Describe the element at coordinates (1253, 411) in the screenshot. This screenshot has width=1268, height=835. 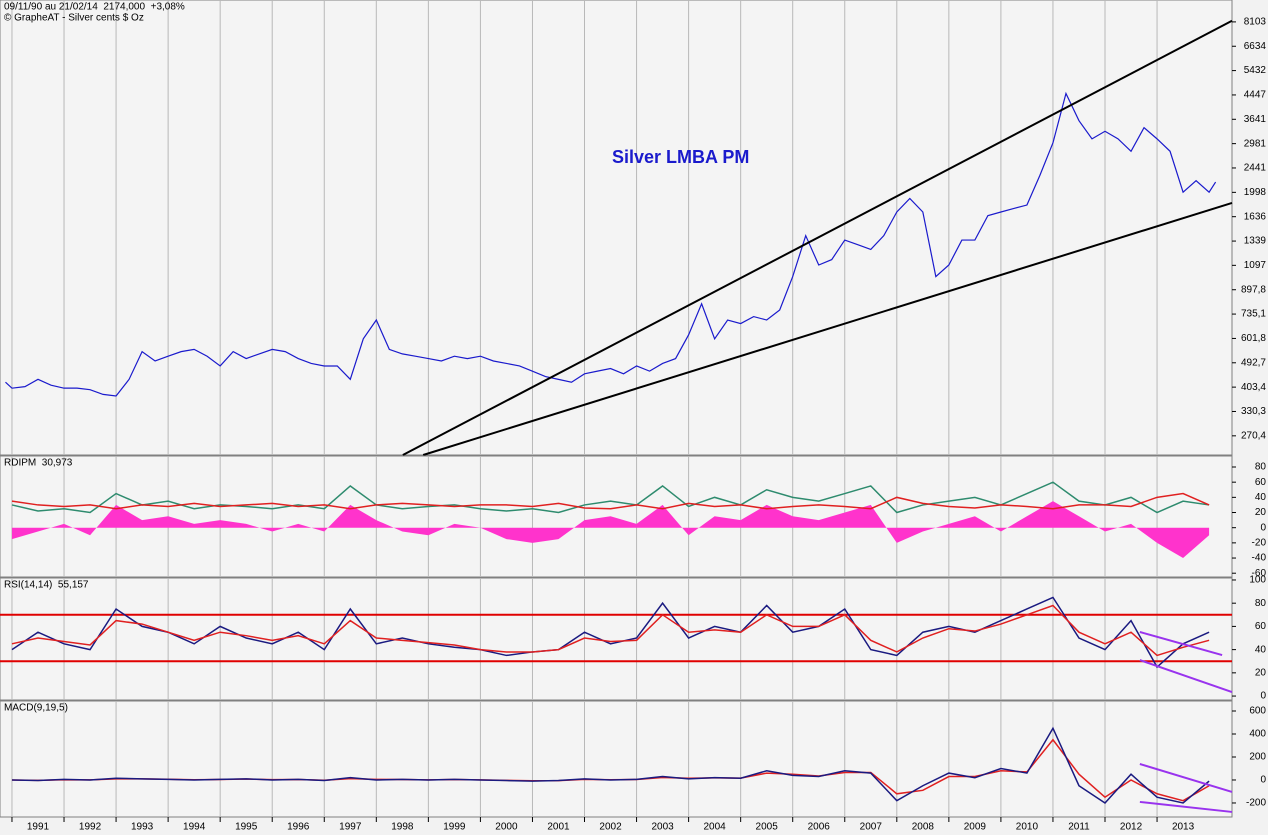
I see `y-tick-label: 330,3` at that location.